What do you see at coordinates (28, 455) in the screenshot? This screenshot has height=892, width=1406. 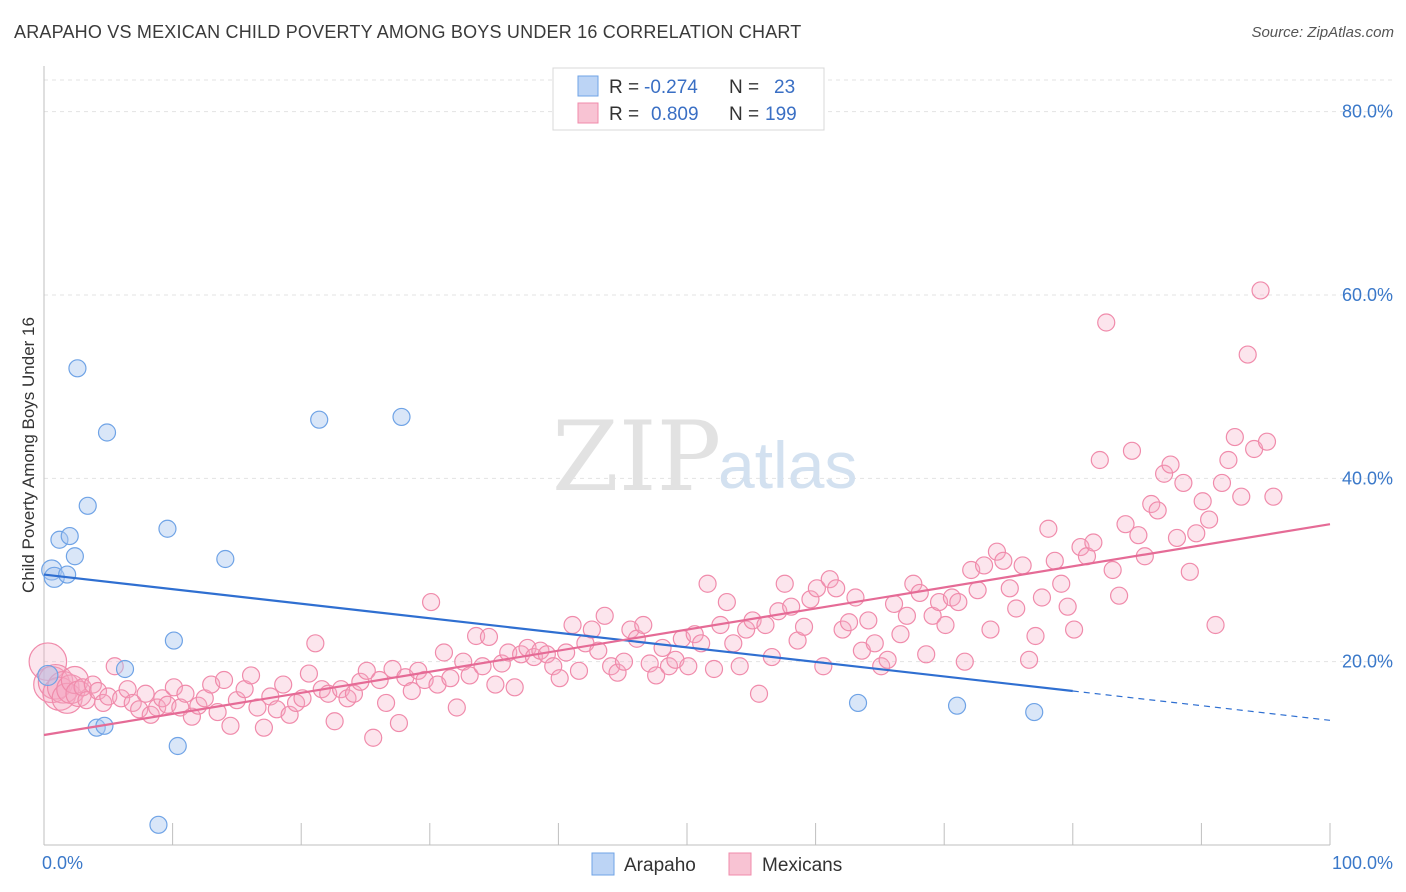 I see `y-axis-label: Child Poverty Among Boys Under 16` at bounding box center [28, 455].